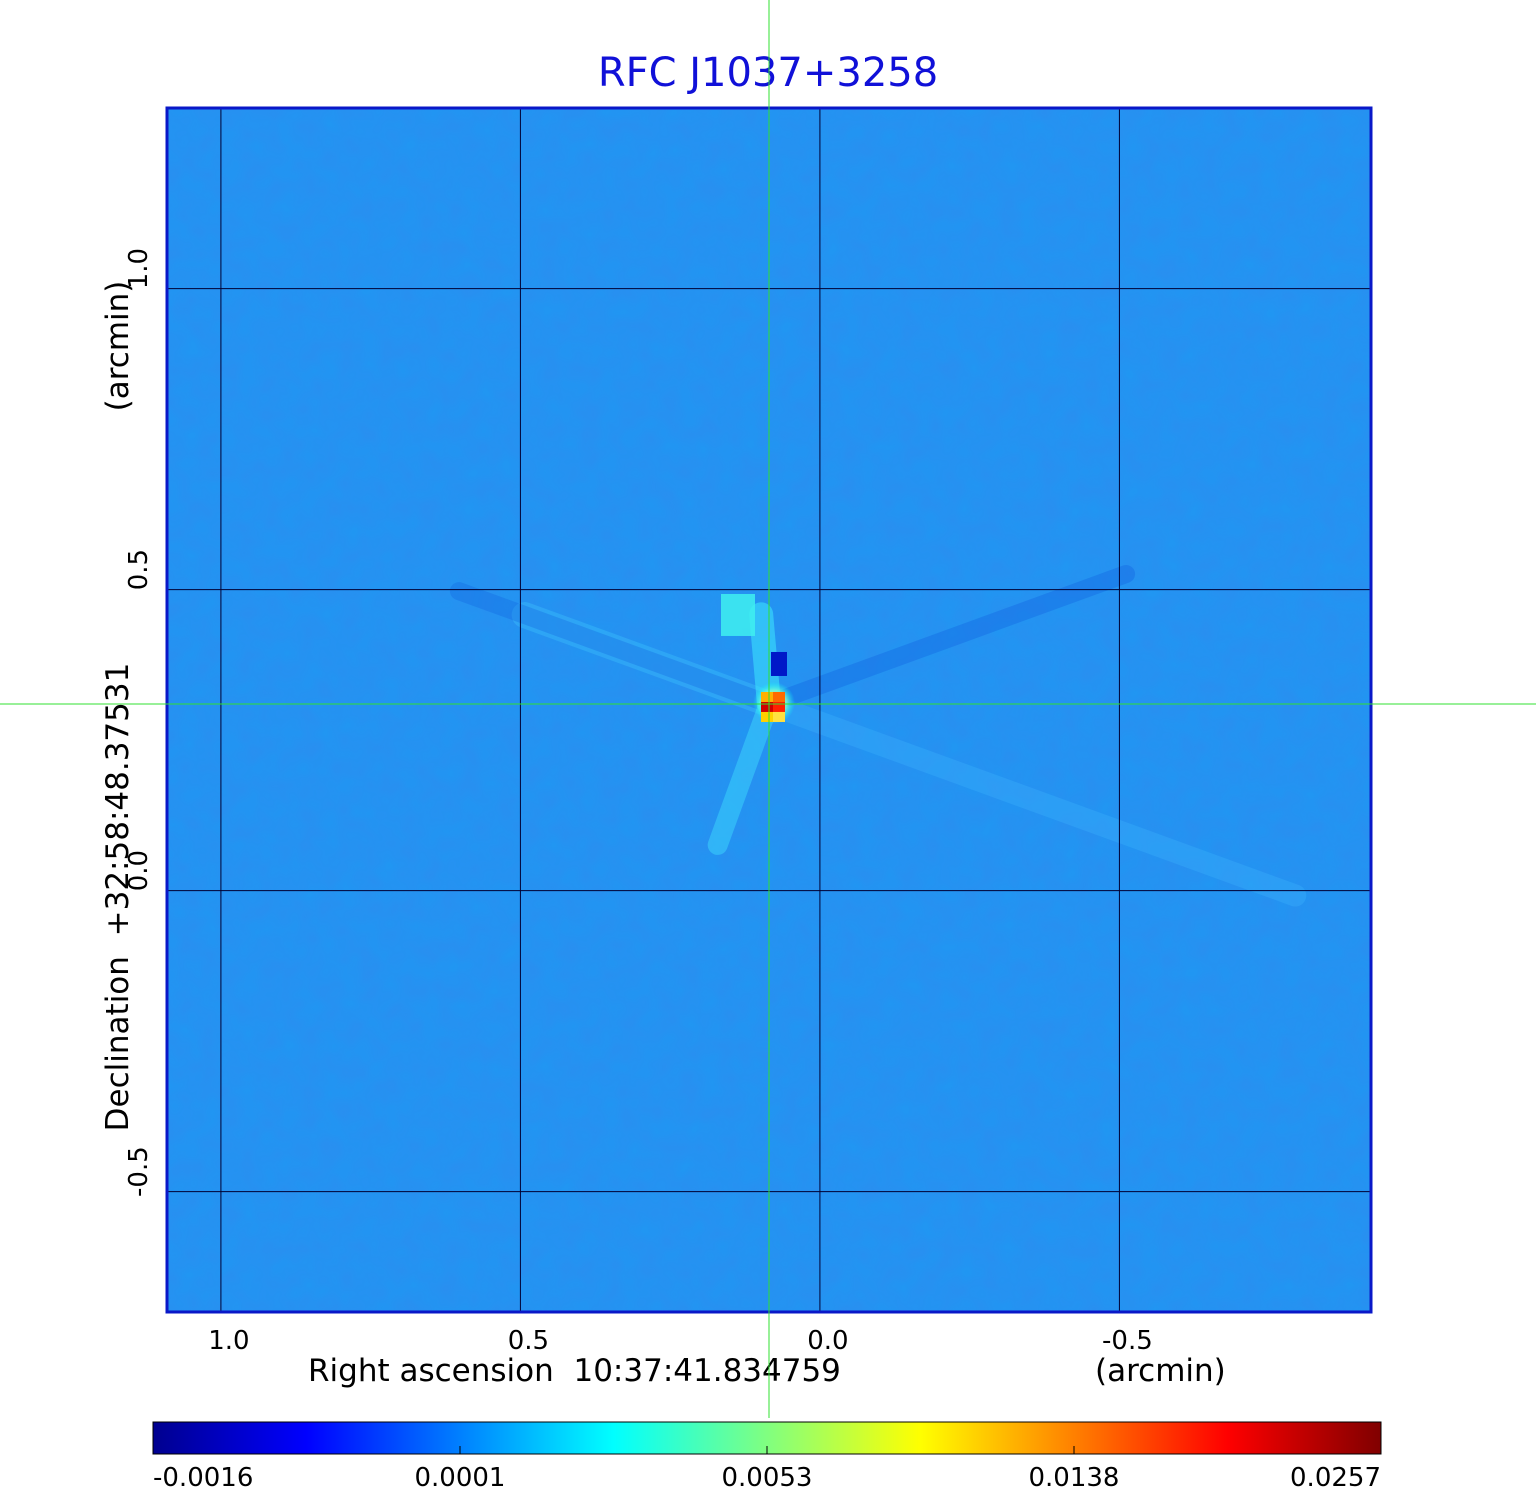 The height and width of the screenshot is (1511, 1536). What do you see at coordinates (228, 1341) in the screenshot?
I see `x-tick-label-0: 1.0` at bounding box center [228, 1341].